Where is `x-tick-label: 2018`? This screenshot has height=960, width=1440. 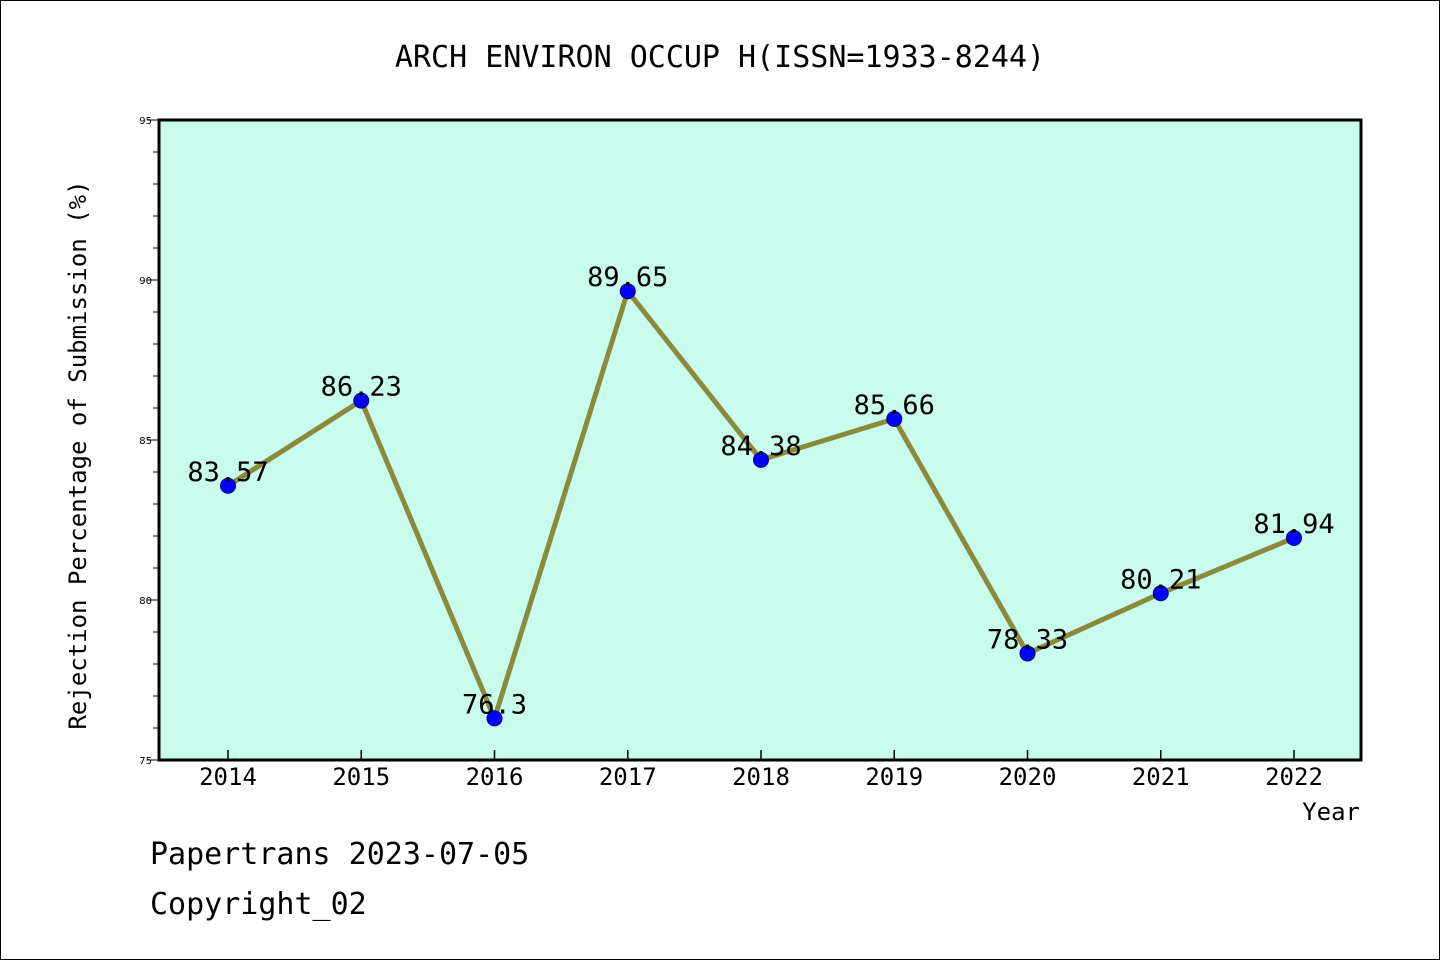 x-tick-label: 2018 is located at coordinates (761, 777).